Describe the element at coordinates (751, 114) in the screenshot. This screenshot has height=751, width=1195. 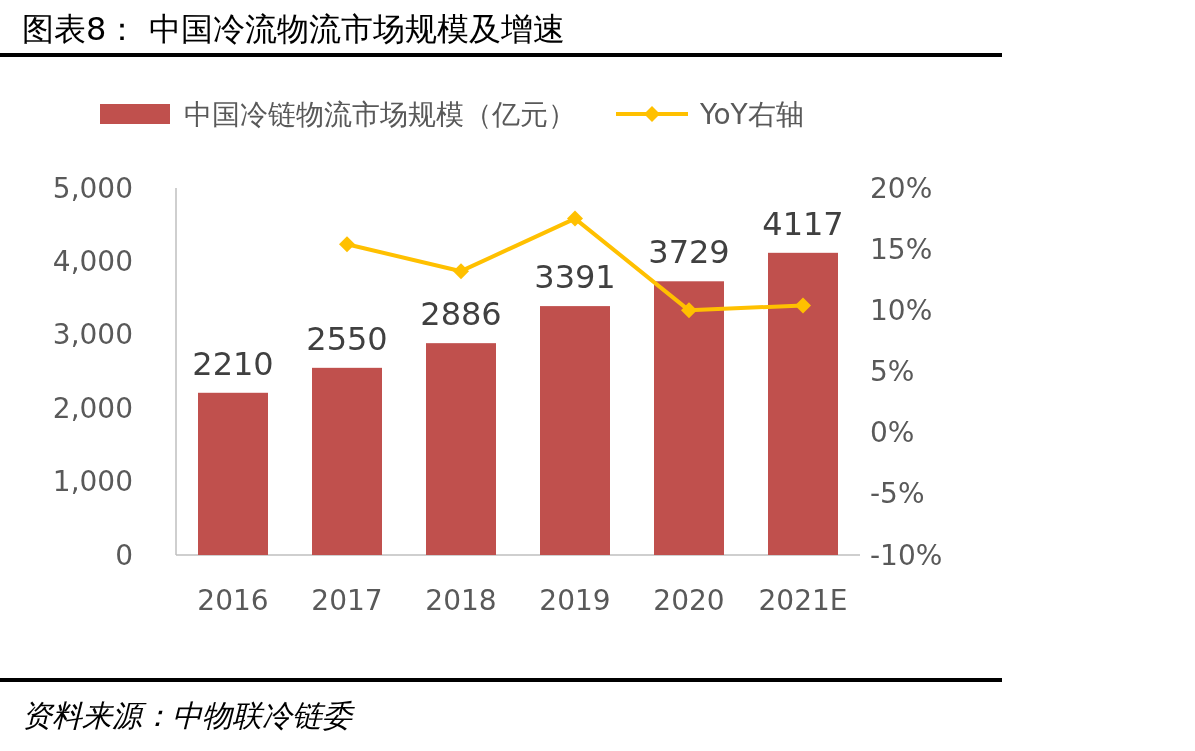
I see `legend-label: YoY右轴` at that location.